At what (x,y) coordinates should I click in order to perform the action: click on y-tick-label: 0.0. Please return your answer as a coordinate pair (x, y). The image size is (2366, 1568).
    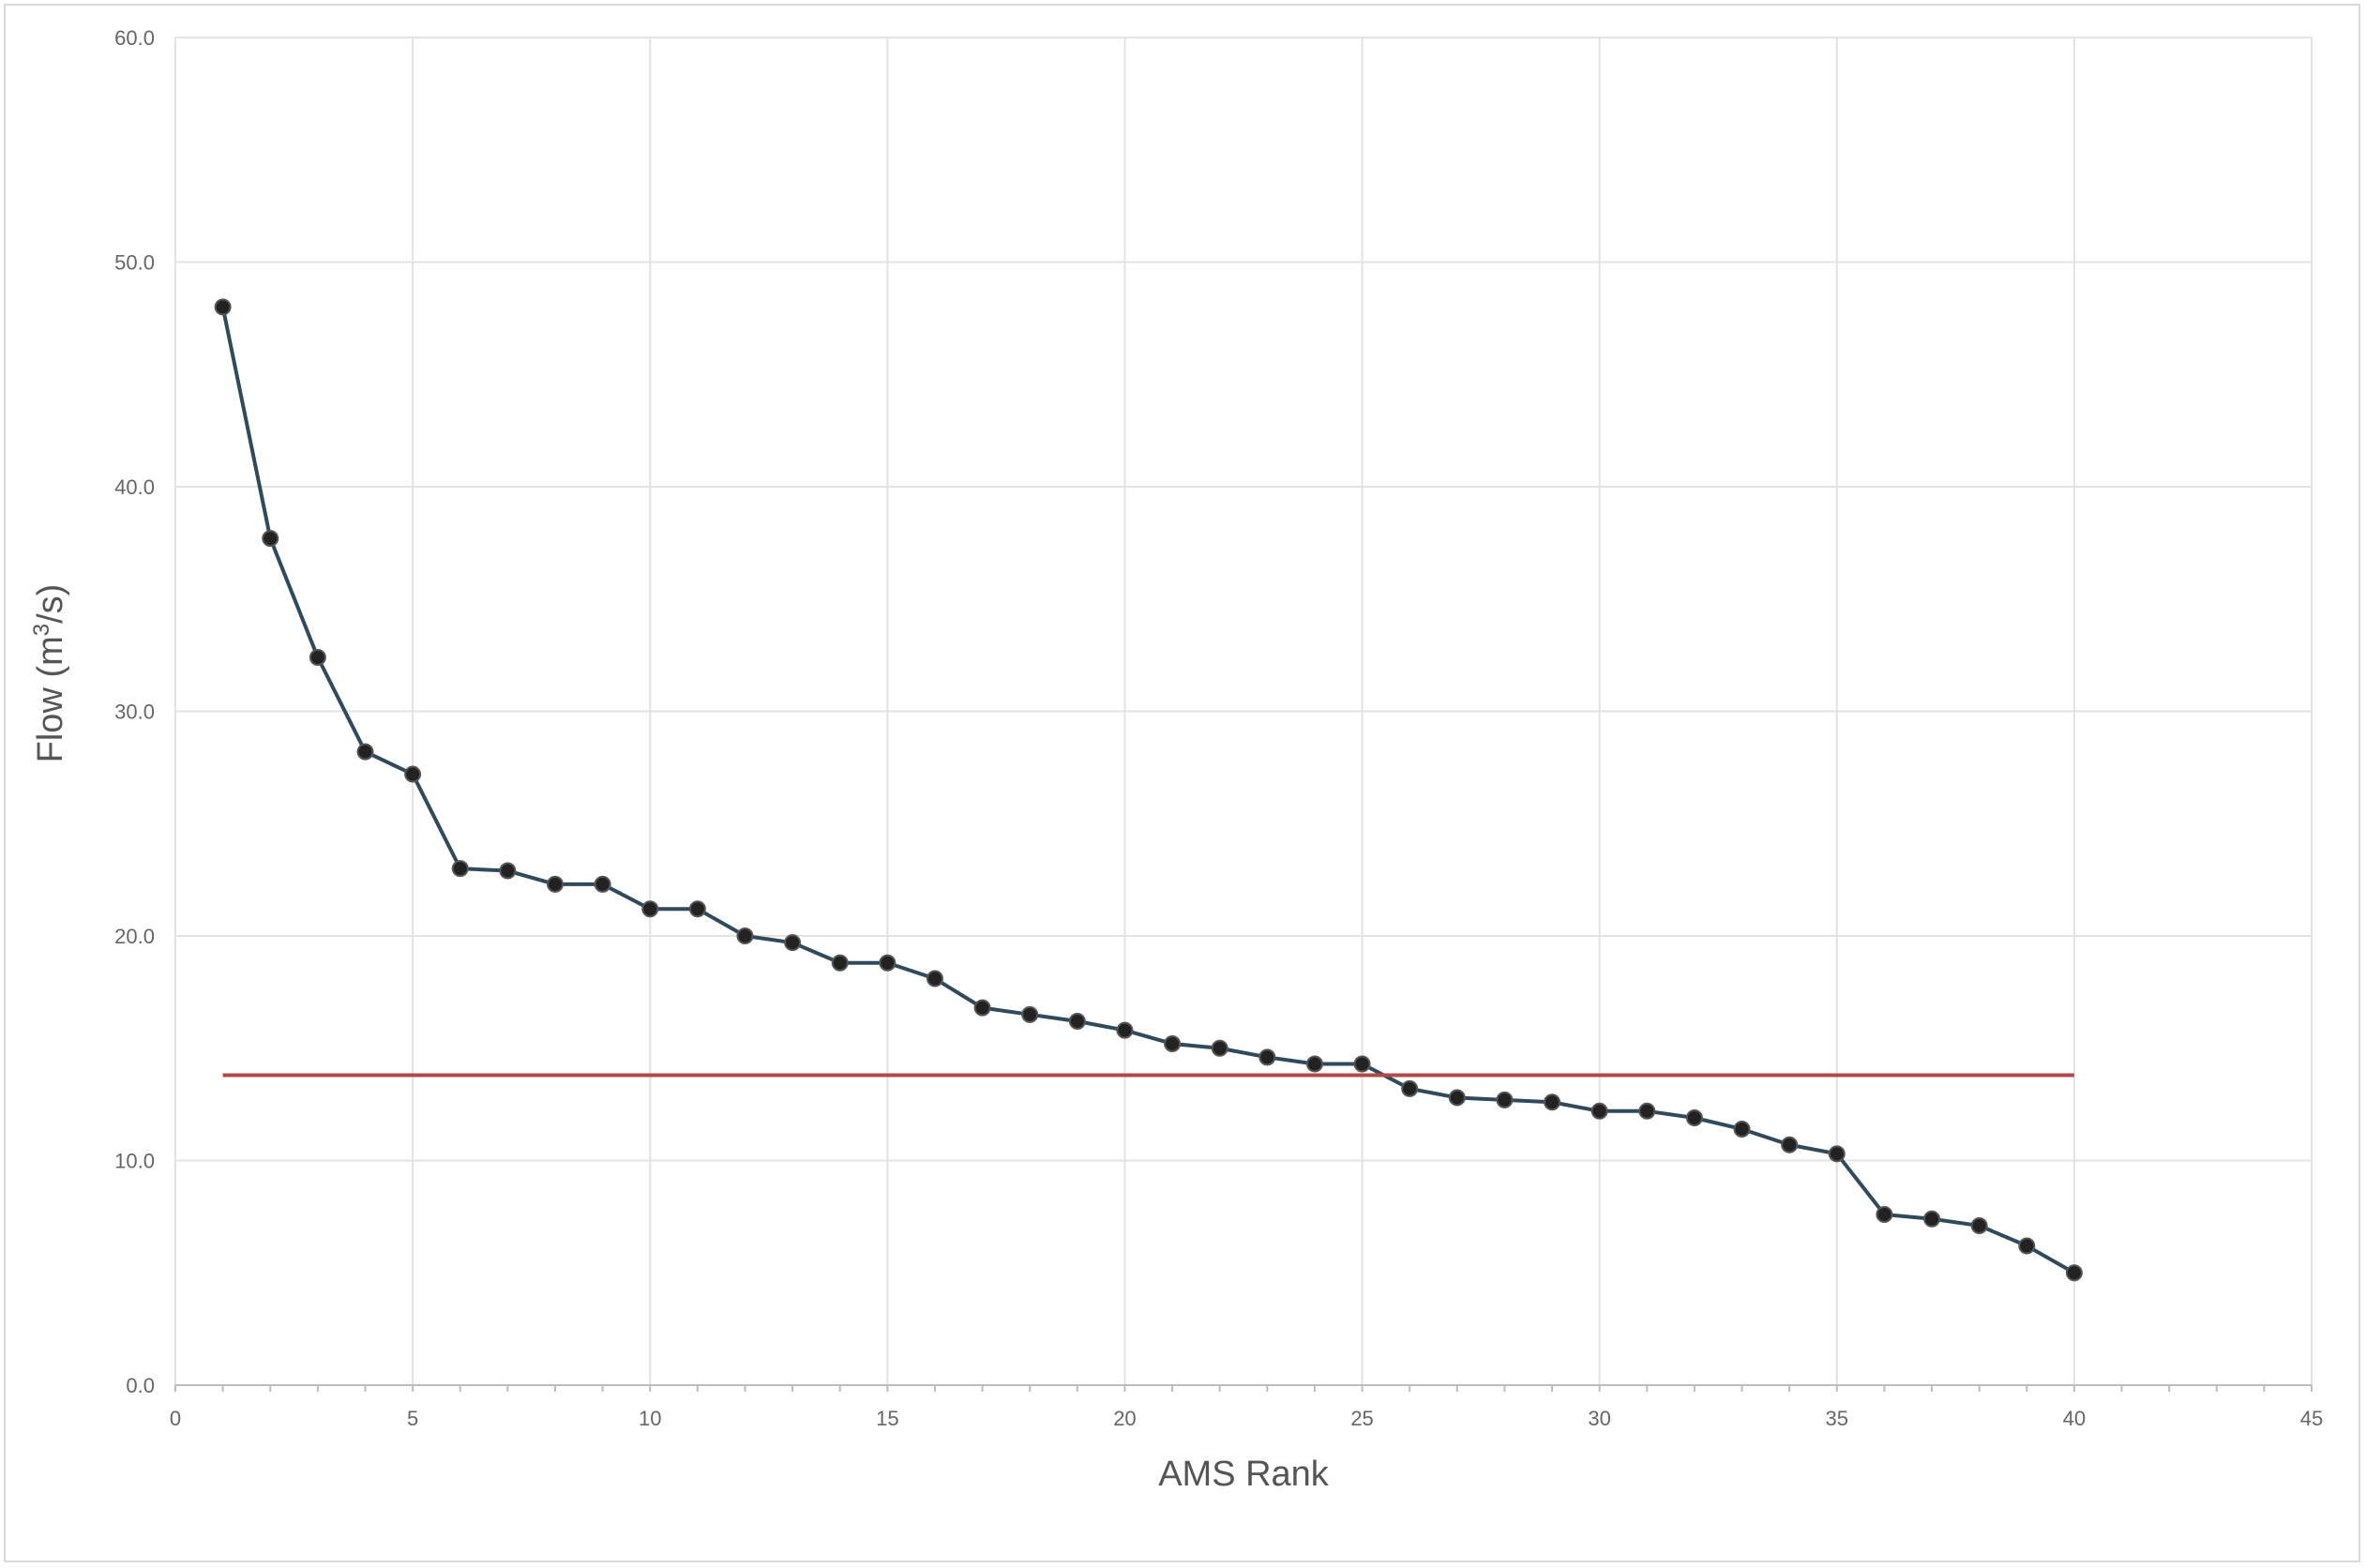
    Looking at the image, I should click on (140, 1385).